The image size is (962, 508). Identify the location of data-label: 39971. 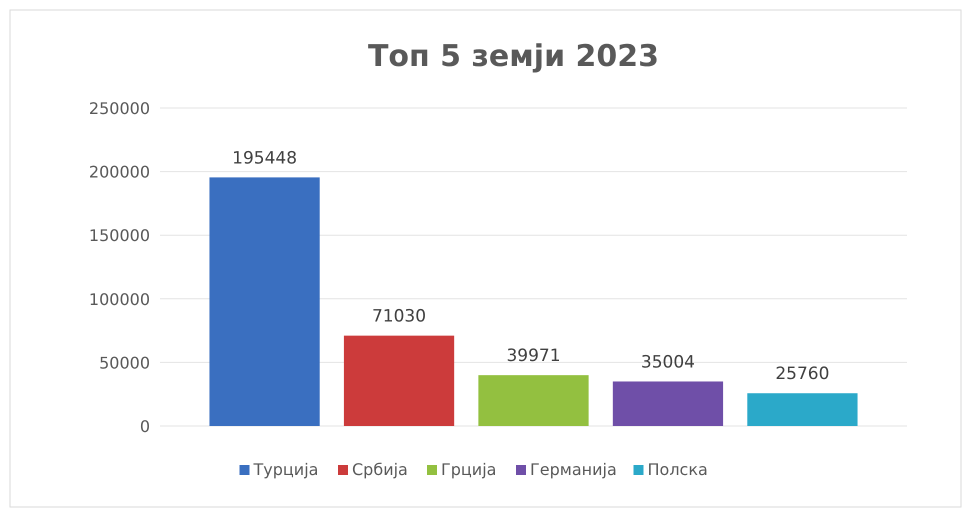
(533, 356).